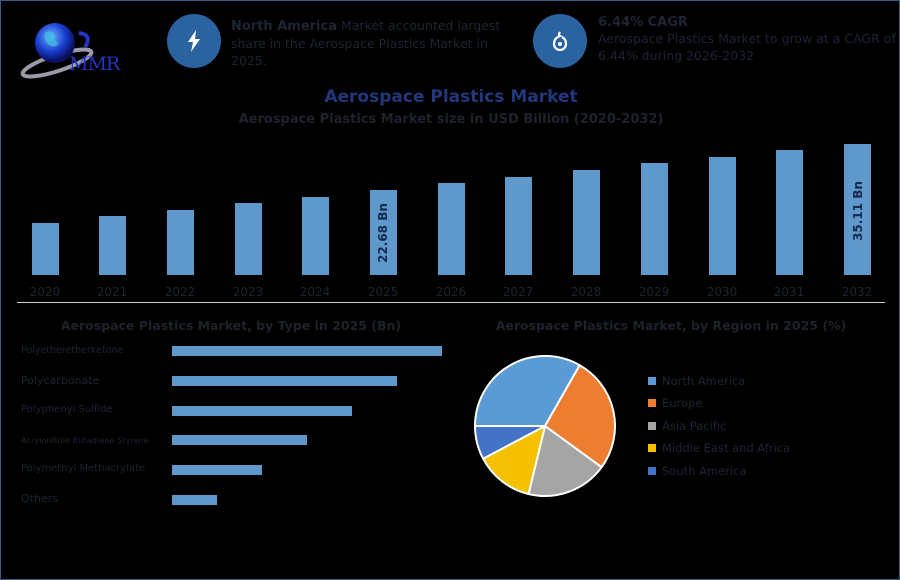  What do you see at coordinates (704, 471) in the screenshot?
I see `legend-label: South America` at bounding box center [704, 471].